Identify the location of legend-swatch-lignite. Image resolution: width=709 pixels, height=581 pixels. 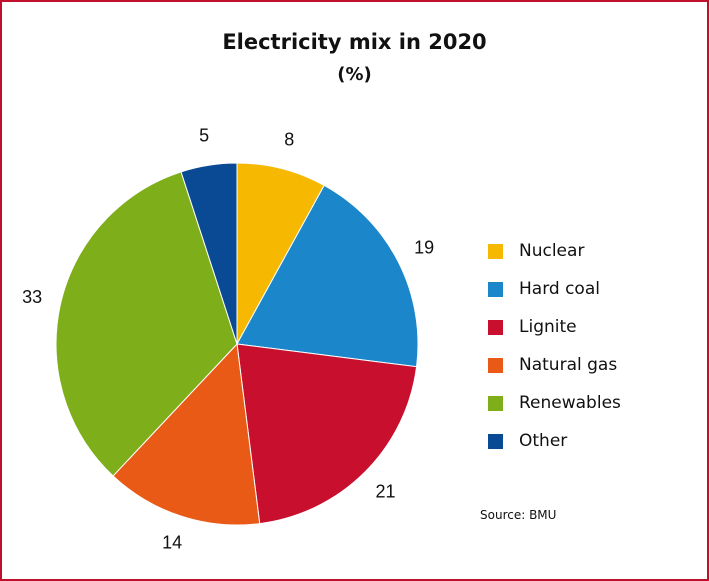
(495, 327).